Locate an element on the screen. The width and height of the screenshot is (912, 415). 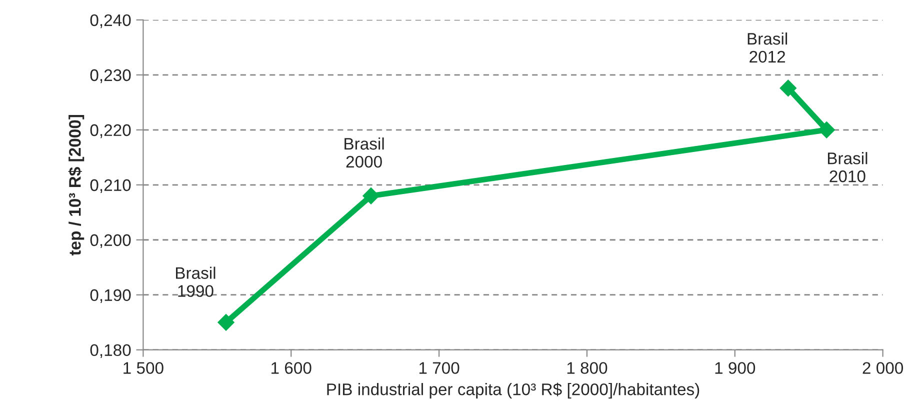
x-tick-label: 2 000 is located at coordinates (883, 368).